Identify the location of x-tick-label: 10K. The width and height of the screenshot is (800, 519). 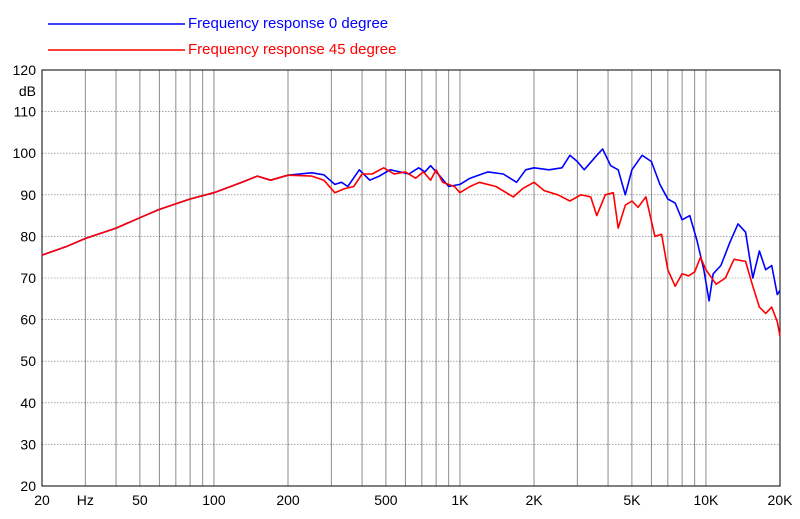
(706, 500).